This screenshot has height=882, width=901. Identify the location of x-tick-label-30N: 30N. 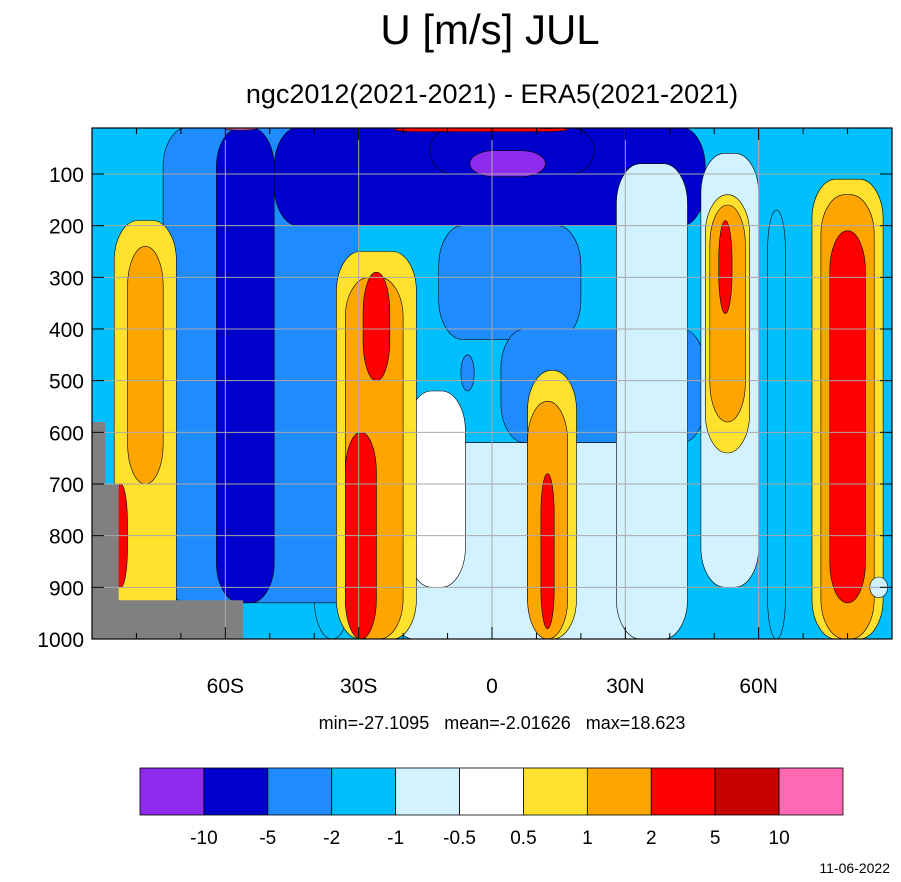
(625, 686).